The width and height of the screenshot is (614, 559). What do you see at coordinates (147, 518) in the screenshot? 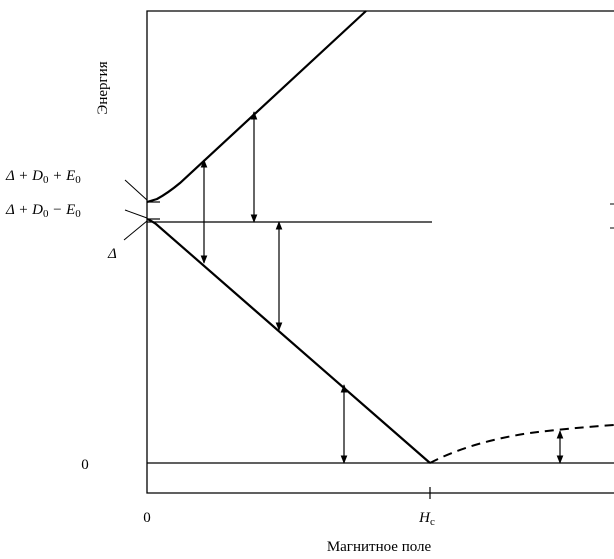
I see `x-tick-zero: 0` at bounding box center [147, 518].